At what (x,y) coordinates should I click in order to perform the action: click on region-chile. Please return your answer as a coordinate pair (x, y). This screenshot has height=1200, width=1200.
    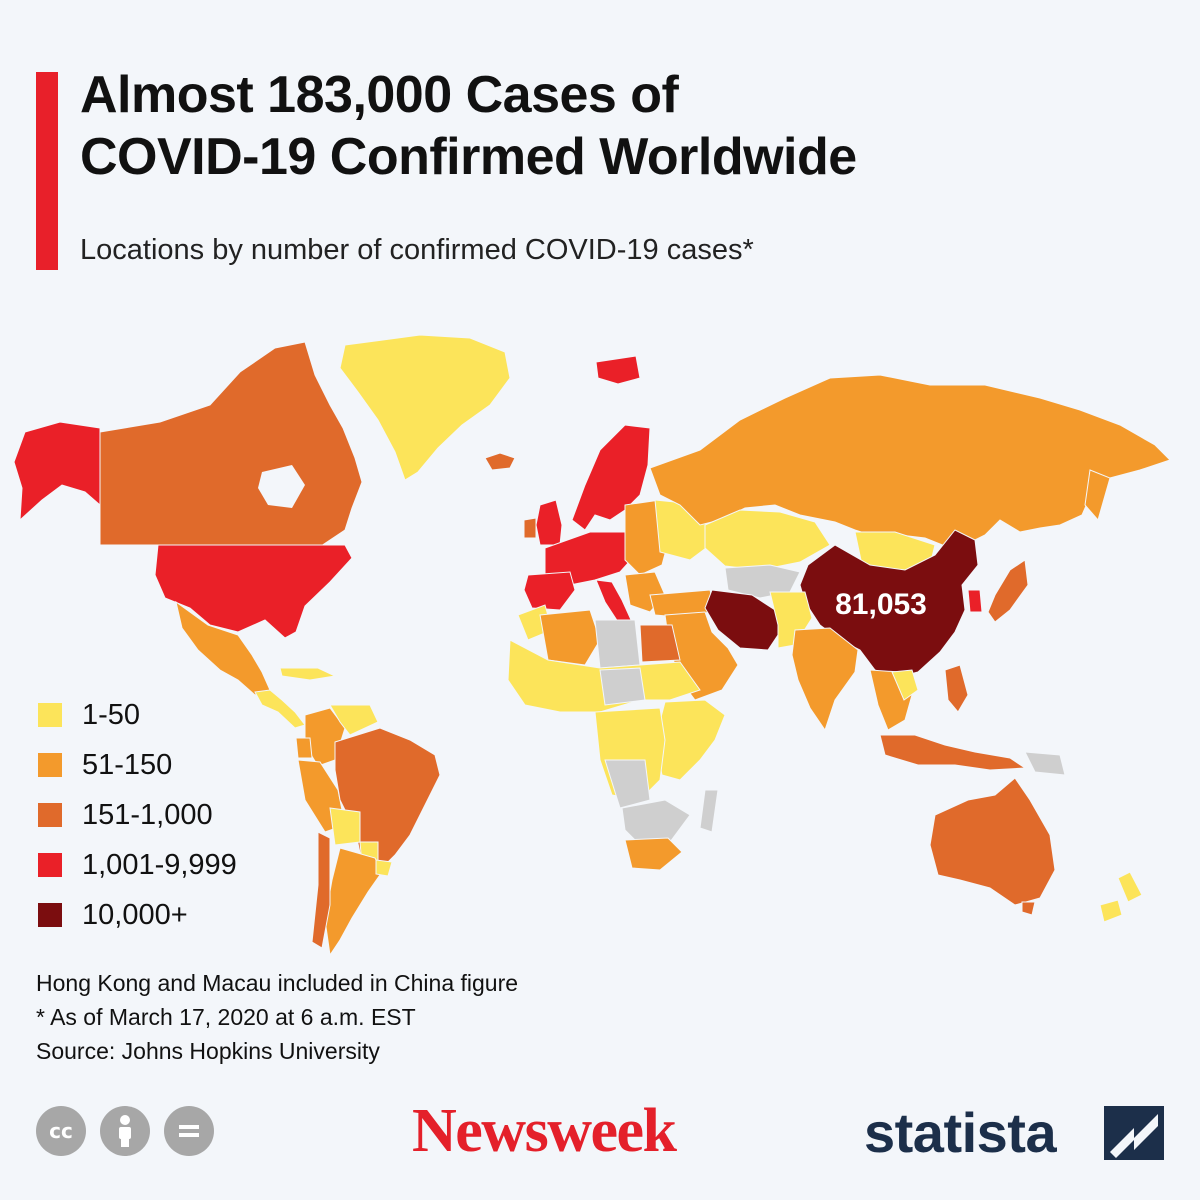
    Looking at the image, I should click on (321, 890).